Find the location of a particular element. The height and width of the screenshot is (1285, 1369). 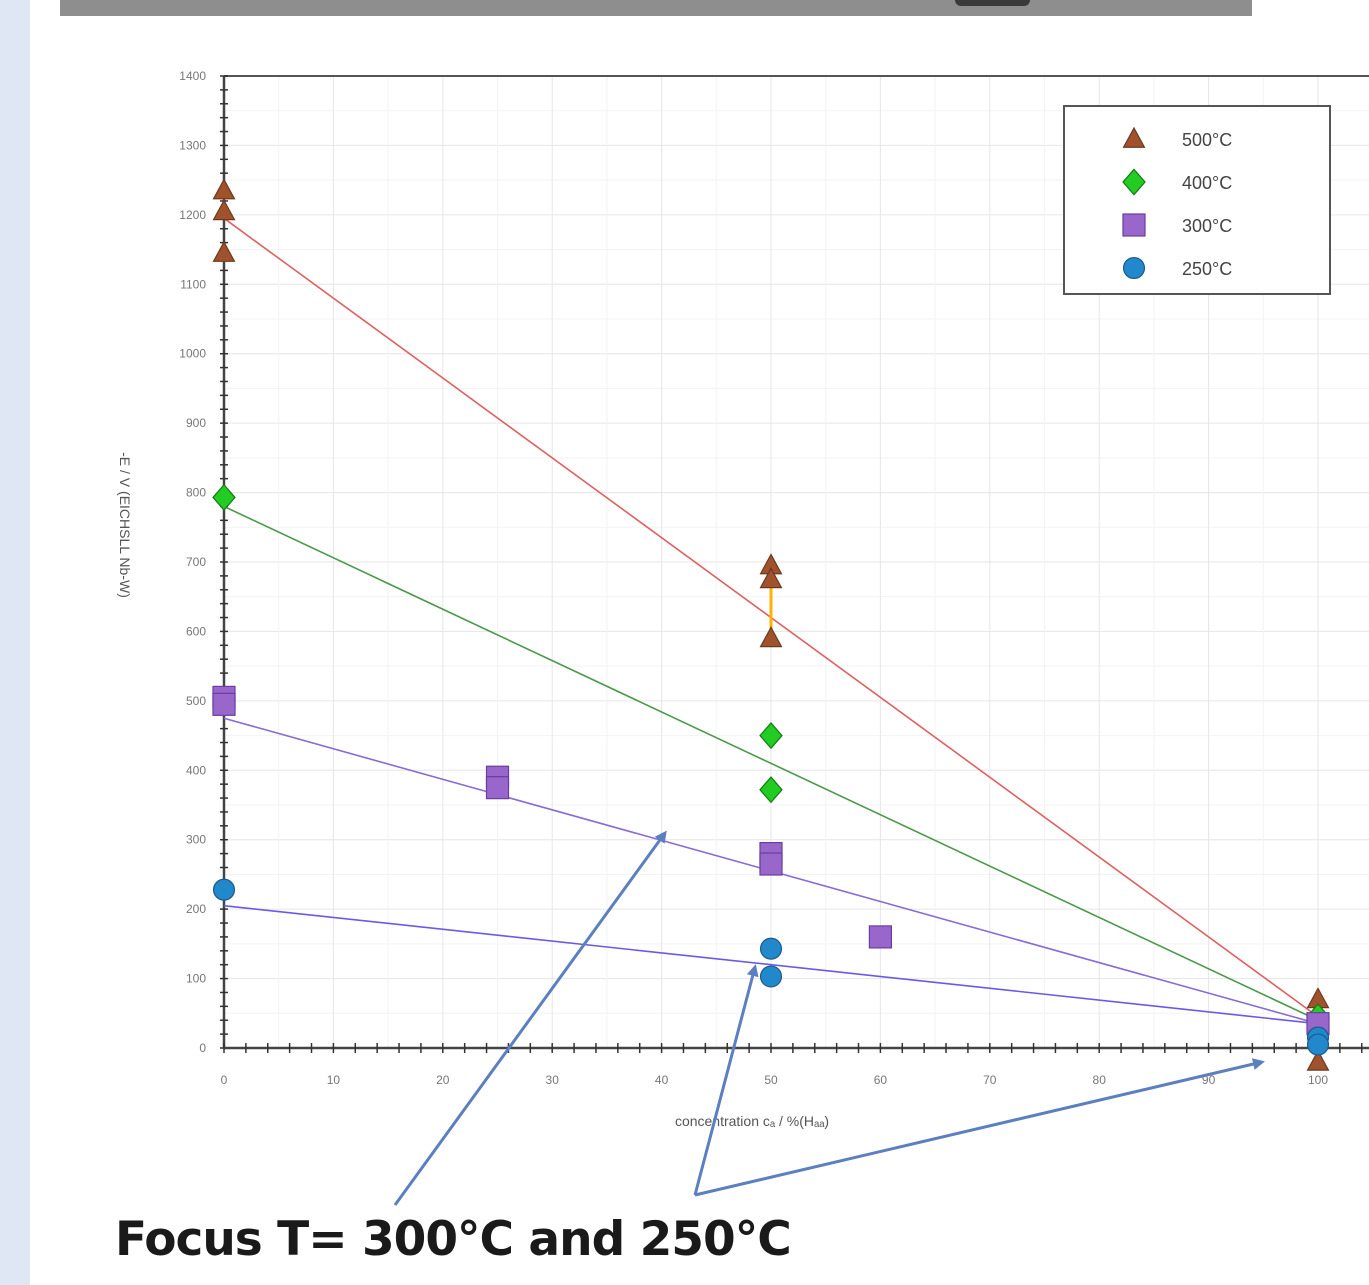

legend-label: 300°C is located at coordinates (1207, 226).